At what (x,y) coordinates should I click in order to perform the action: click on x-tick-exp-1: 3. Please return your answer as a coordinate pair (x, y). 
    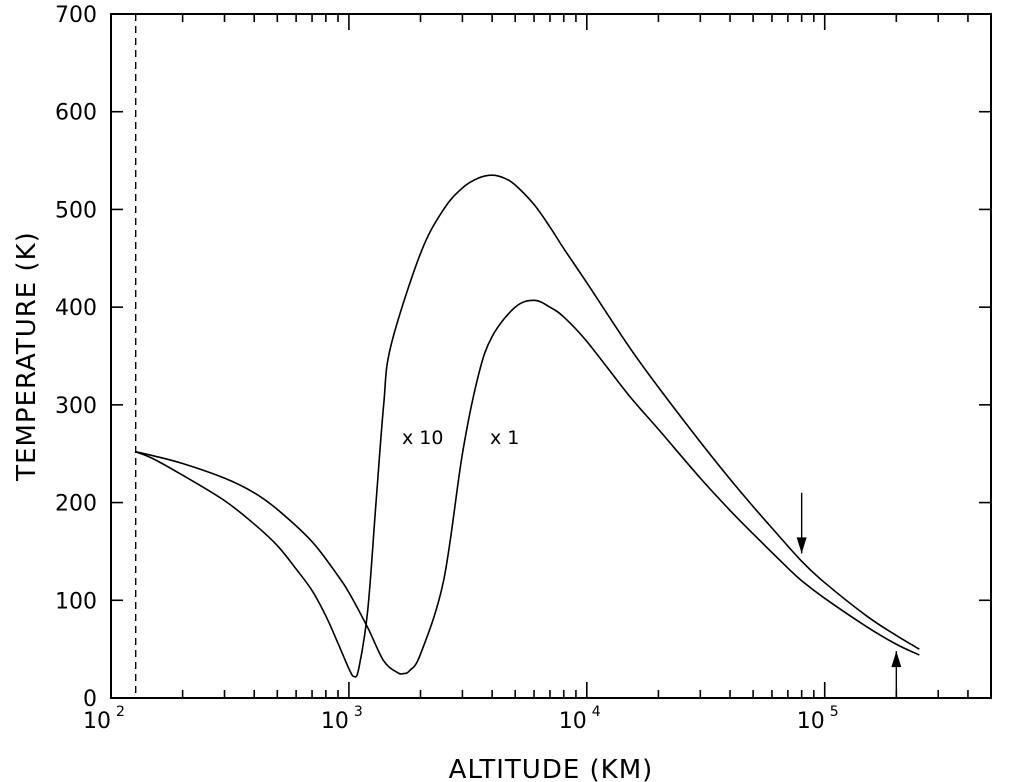
    Looking at the image, I should click on (358, 712).